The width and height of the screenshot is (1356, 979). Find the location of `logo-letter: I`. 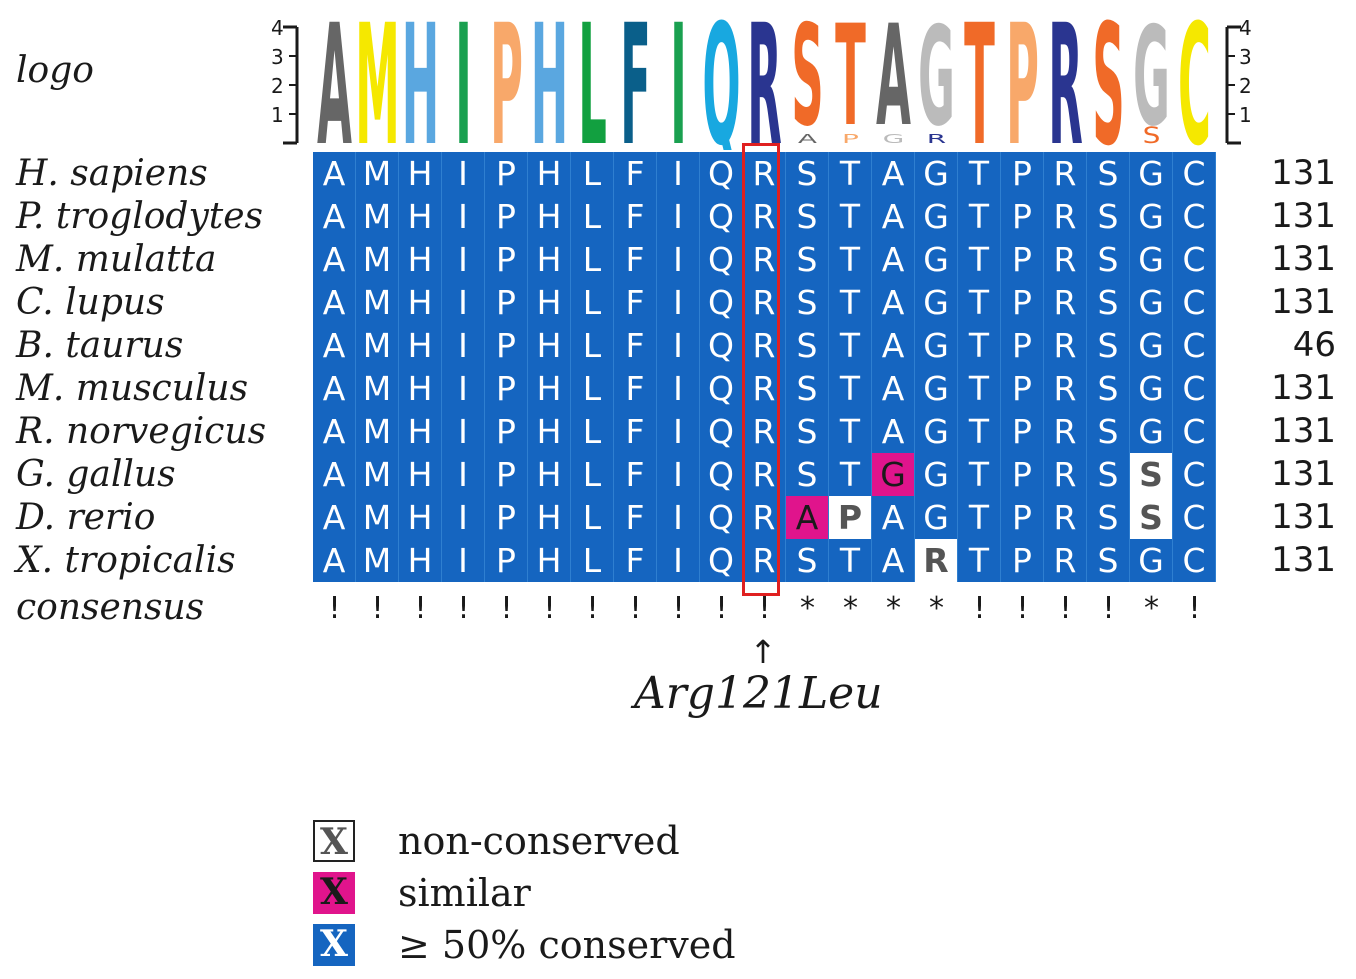

logo-letter: I is located at coordinates (463, 75).